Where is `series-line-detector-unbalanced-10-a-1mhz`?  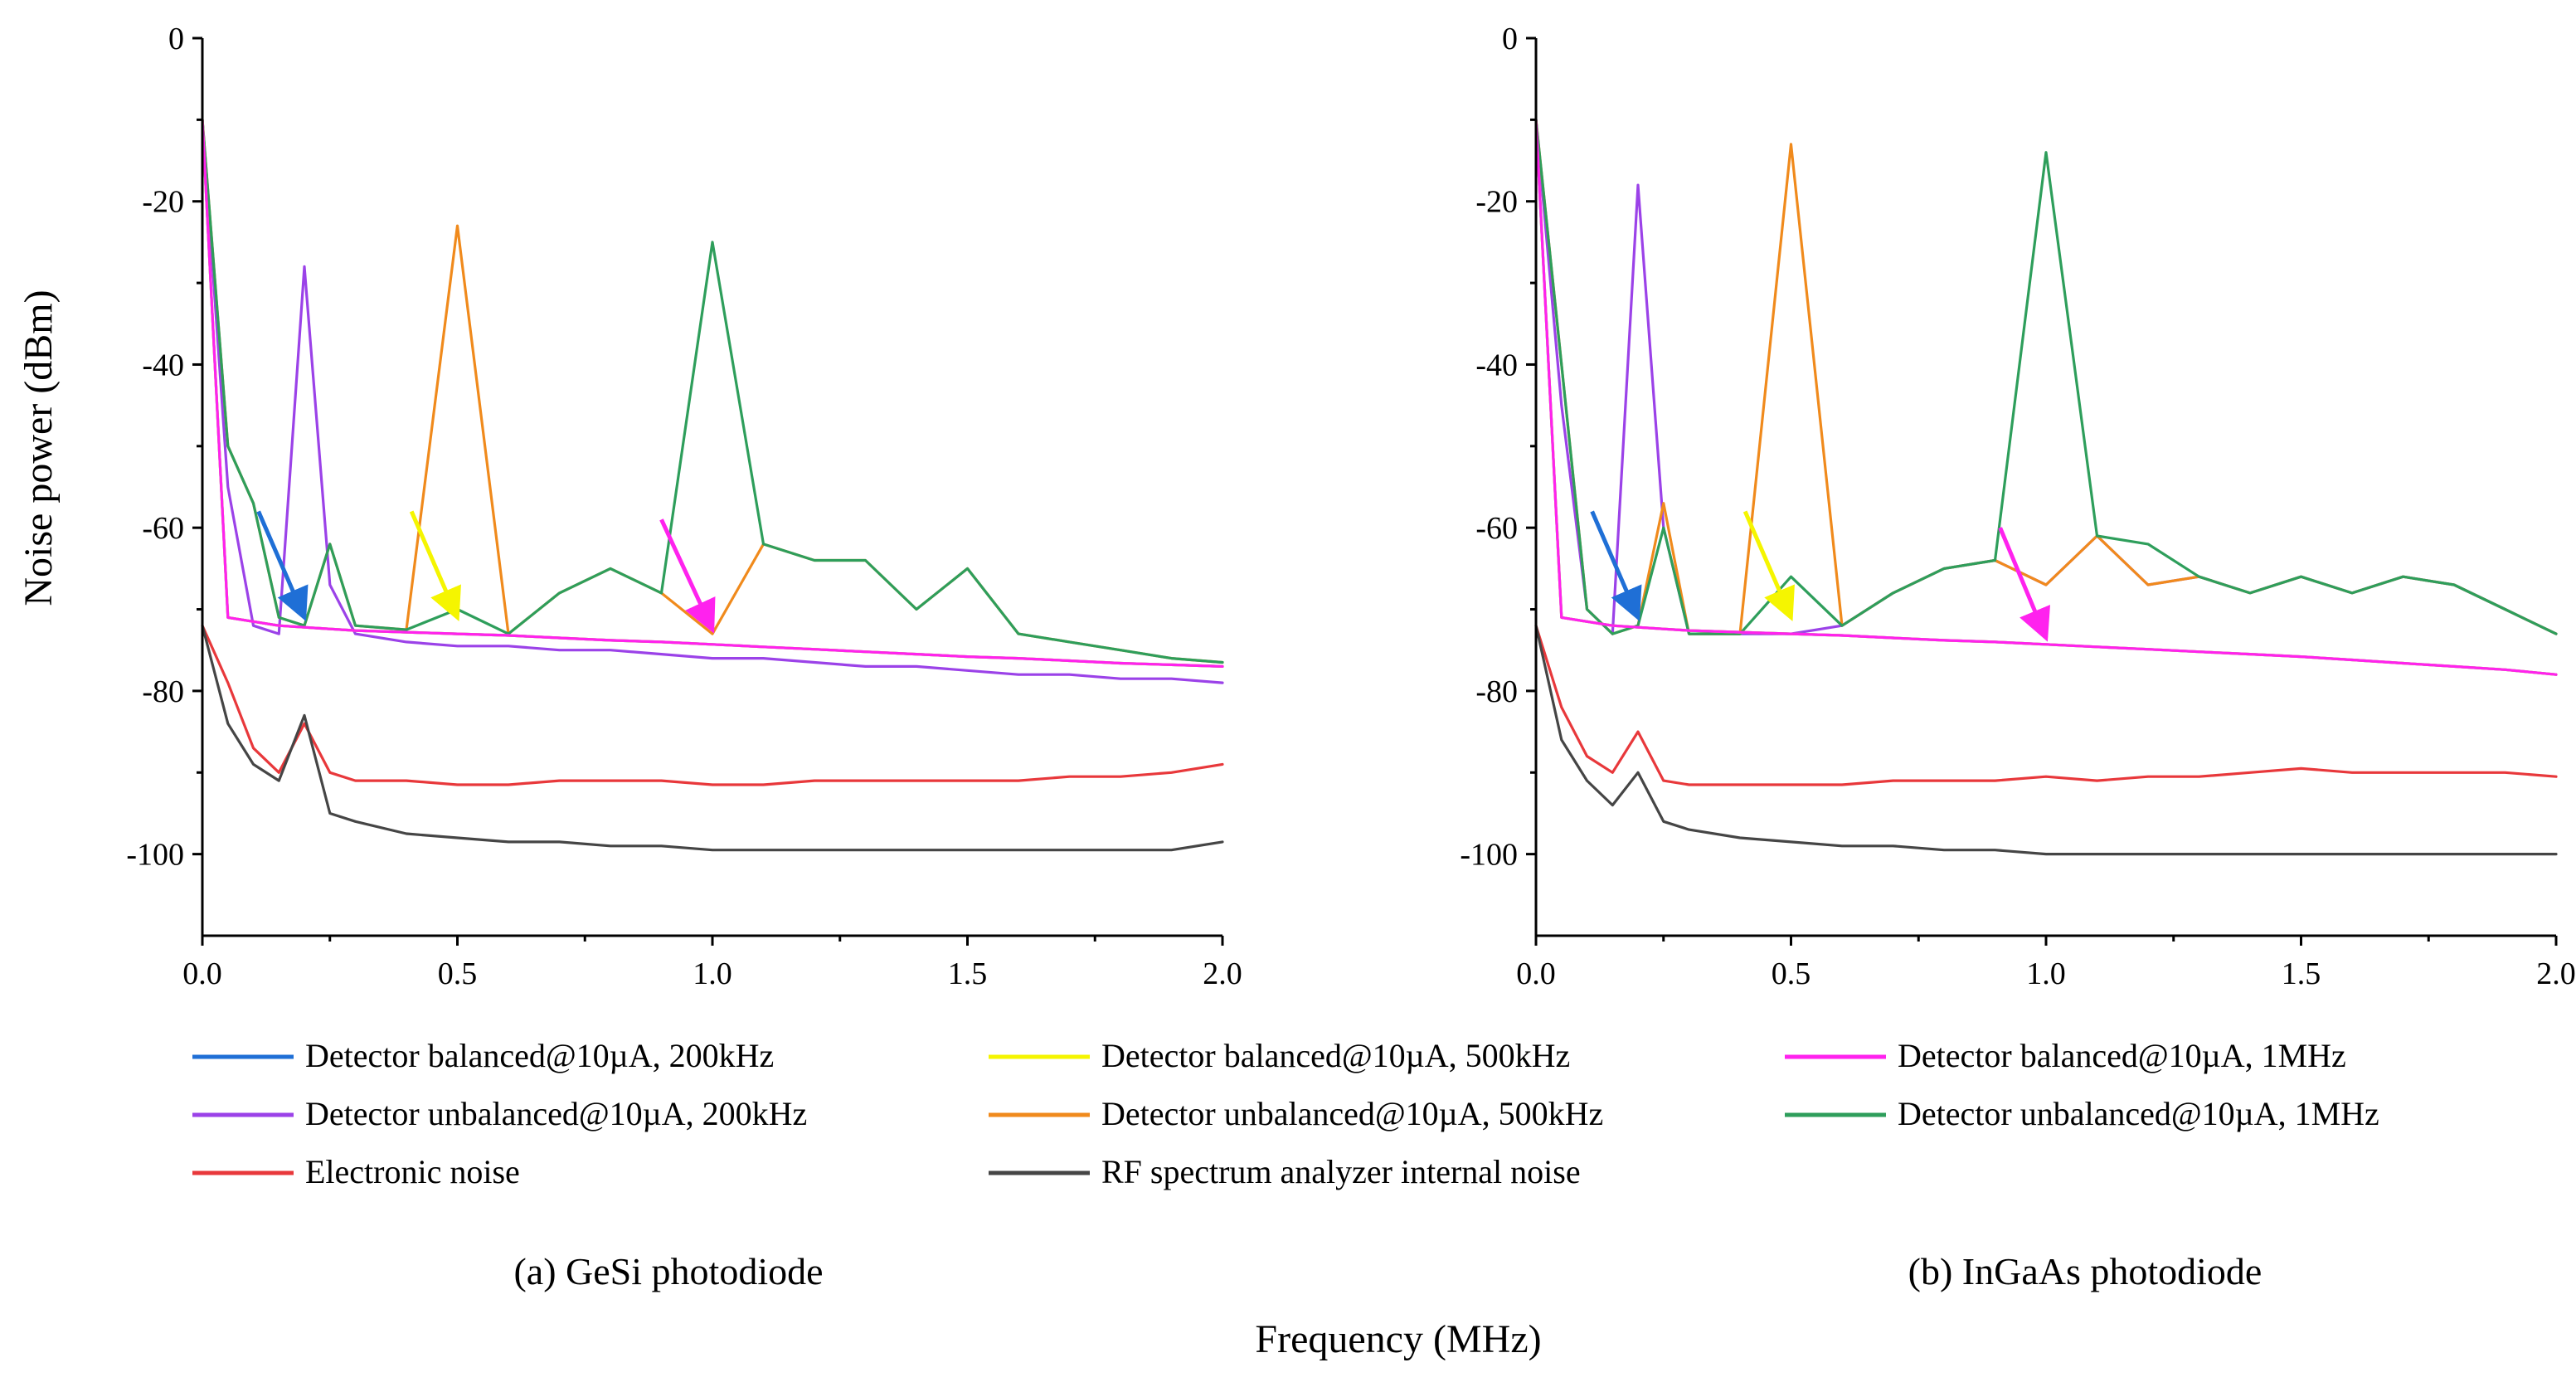 series-line-detector-unbalanced-10-a-1mhz is located at coordinates (2046, 376).